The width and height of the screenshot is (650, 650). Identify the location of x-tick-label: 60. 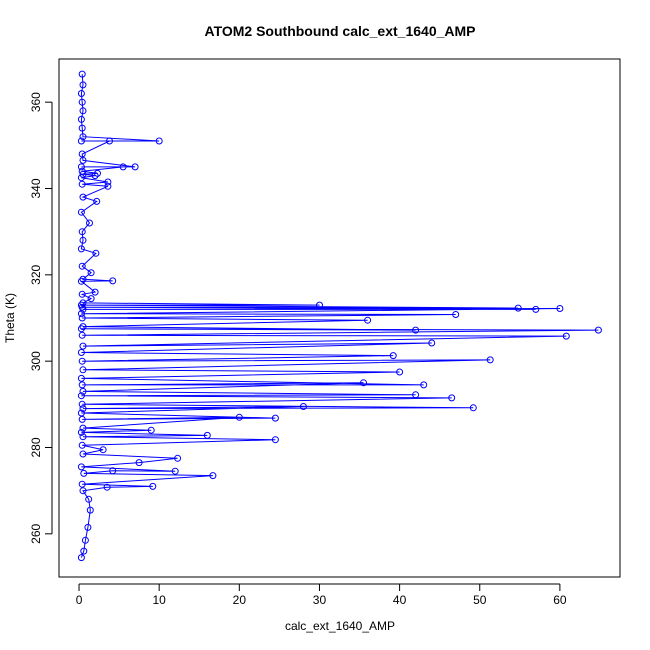
(560, 600).